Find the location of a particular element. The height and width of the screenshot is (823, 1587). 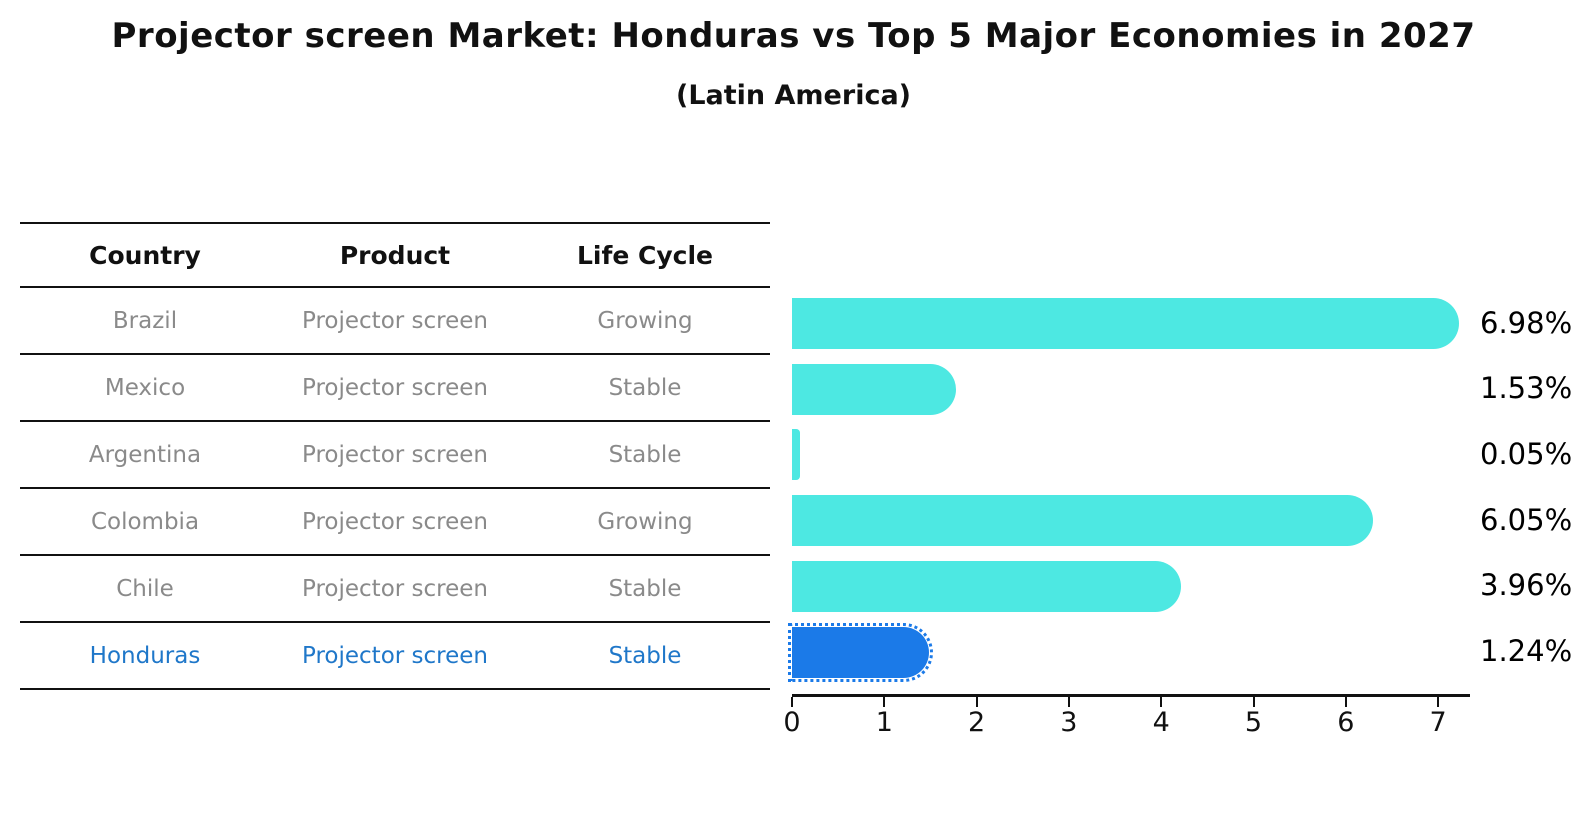

value-label-mexico: 1.53% is located at coordinates (1526, 388).